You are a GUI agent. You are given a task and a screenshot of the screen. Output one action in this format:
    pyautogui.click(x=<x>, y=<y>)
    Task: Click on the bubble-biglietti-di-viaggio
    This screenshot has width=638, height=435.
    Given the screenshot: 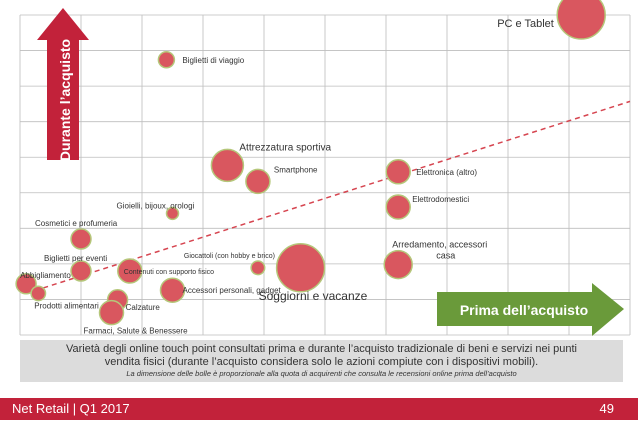 What is the action you would take?
    pyautogui.click(x=166, y=60)
    